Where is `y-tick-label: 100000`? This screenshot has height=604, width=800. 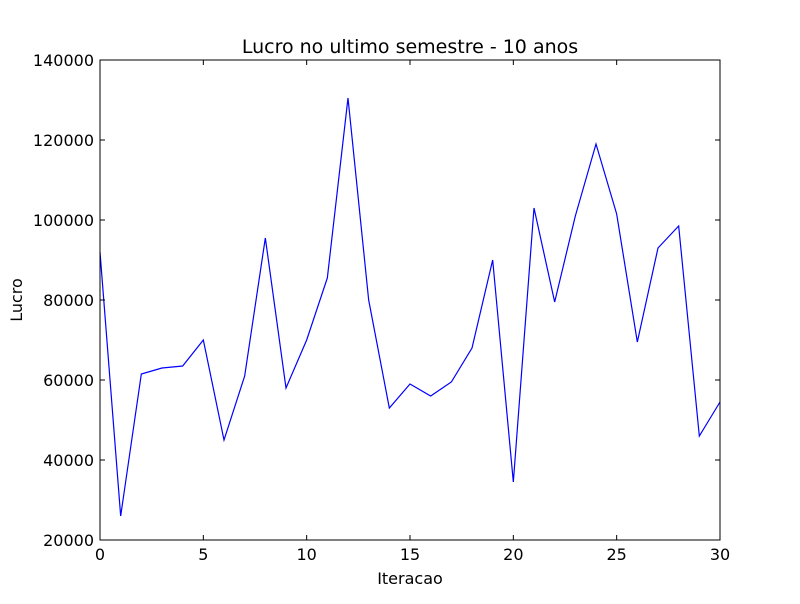 y-tick-label: 100000 is located at coordinates (63, 220).